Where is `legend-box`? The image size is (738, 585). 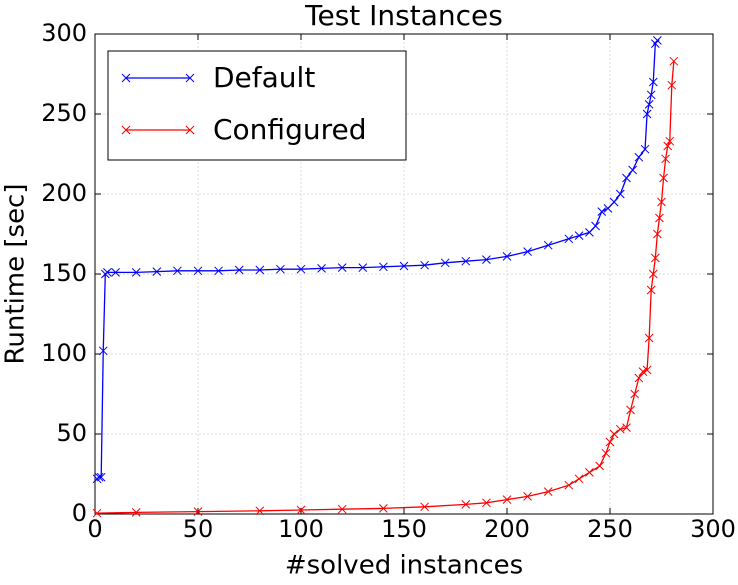
legend-box is located at coordinates (257, 105).